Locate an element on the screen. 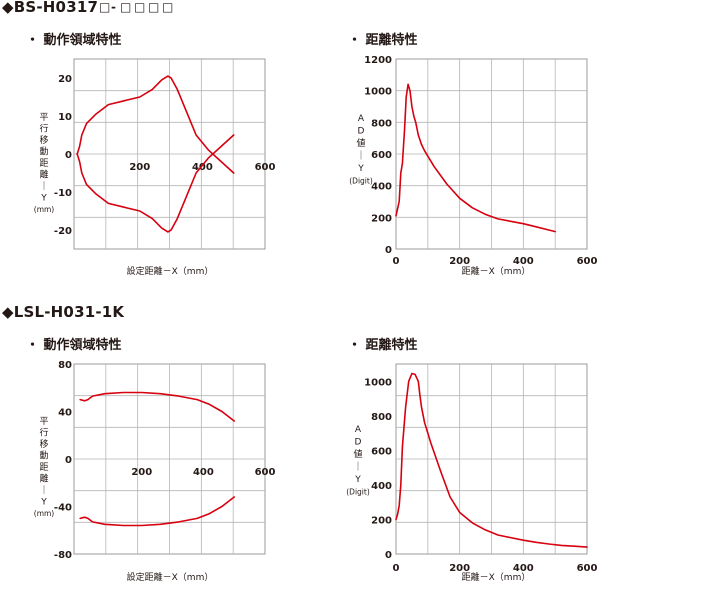 This screenshot has width=720, height=595. y-tick-labels: 0 200 400 600 800 1000 1200 is located at coordinates (378, 155).